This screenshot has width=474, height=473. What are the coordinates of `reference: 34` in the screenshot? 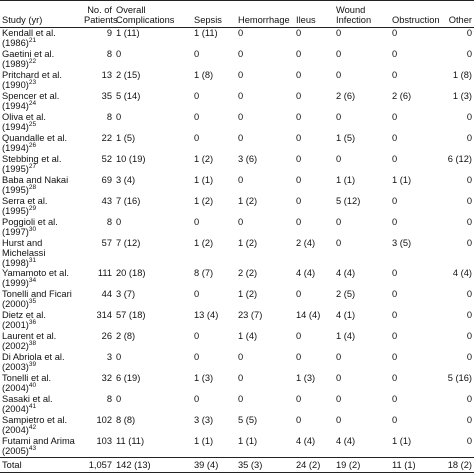 It's located at (32, 280).